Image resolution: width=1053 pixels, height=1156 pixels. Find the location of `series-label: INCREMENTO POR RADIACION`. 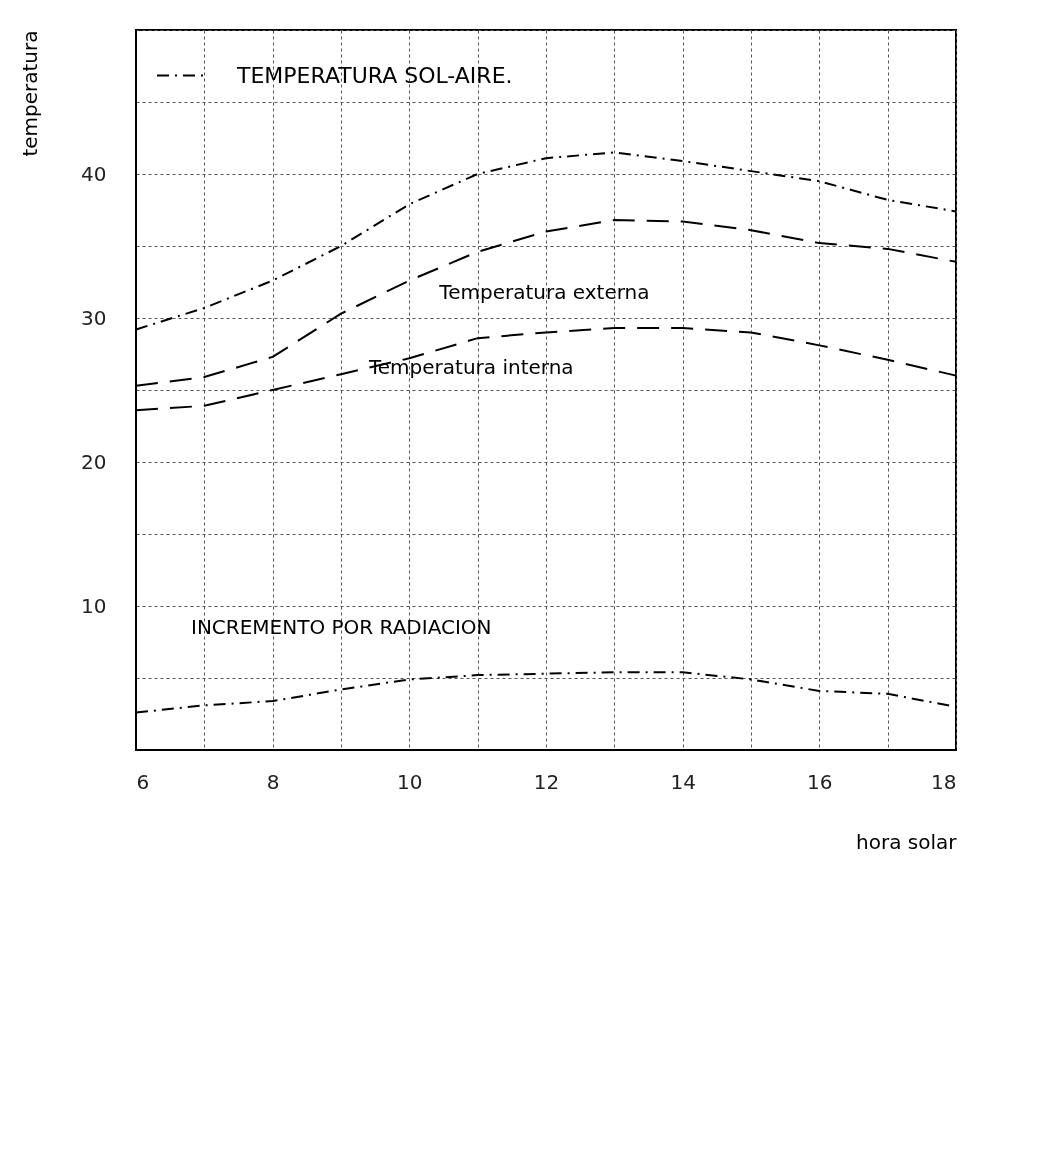

series-label: INCREMENTO POR RADIACION is located at coordinates (341, 626).